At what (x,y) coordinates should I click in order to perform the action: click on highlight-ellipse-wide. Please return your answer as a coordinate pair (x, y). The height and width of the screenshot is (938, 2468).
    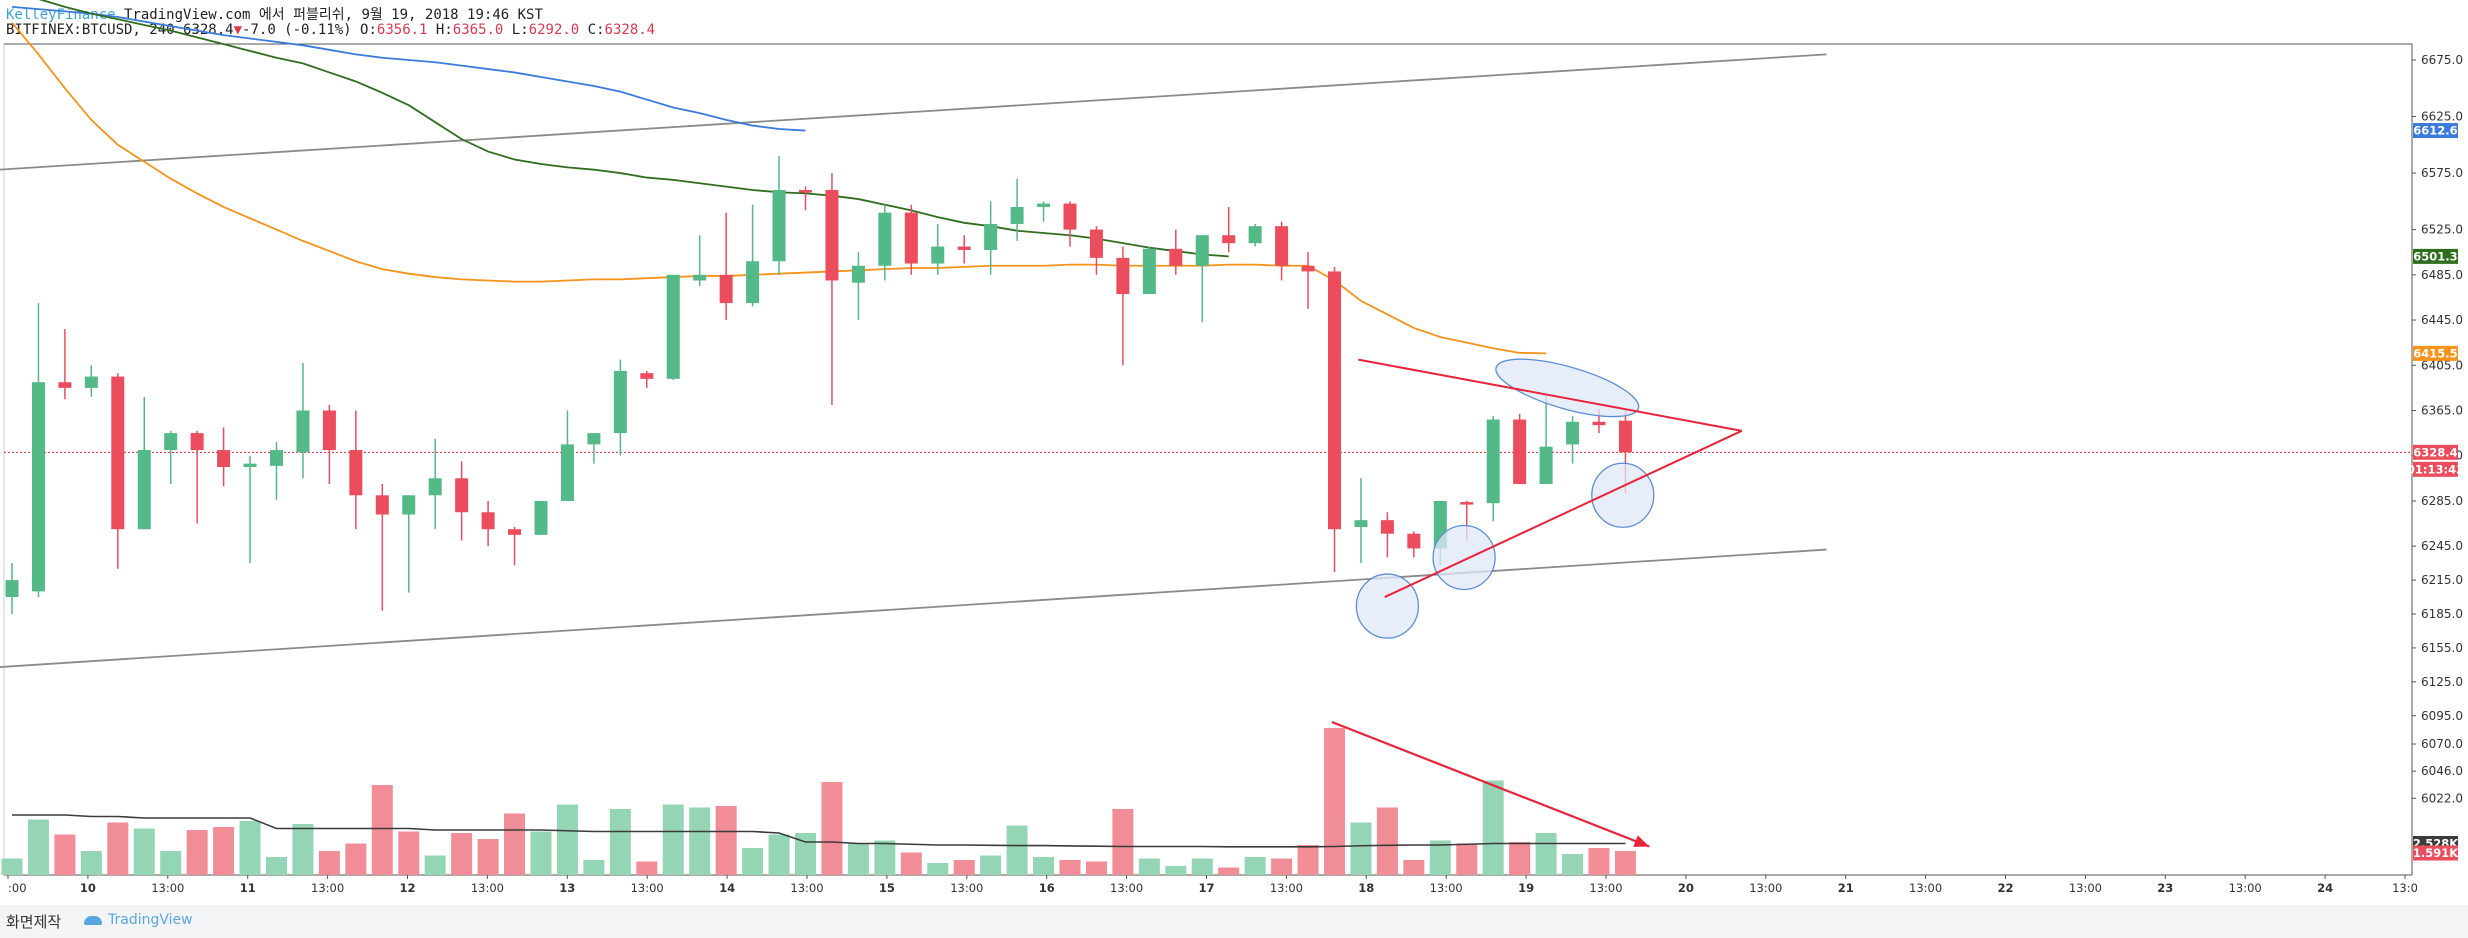
    Looking at the image, I should click on (1567, 387).